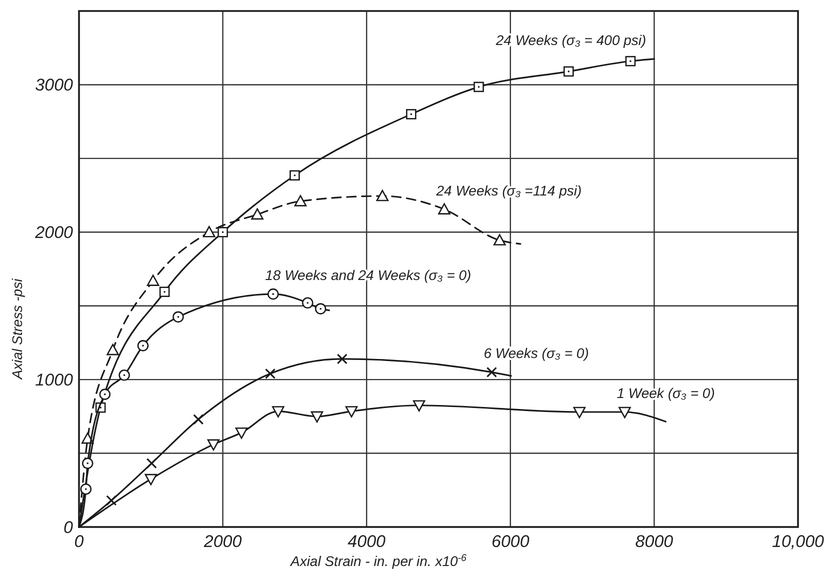 The height and width of the screenshot is (570, 834). I want to click on y-axis-title: Axial Stress -psi, so click(17, 329).